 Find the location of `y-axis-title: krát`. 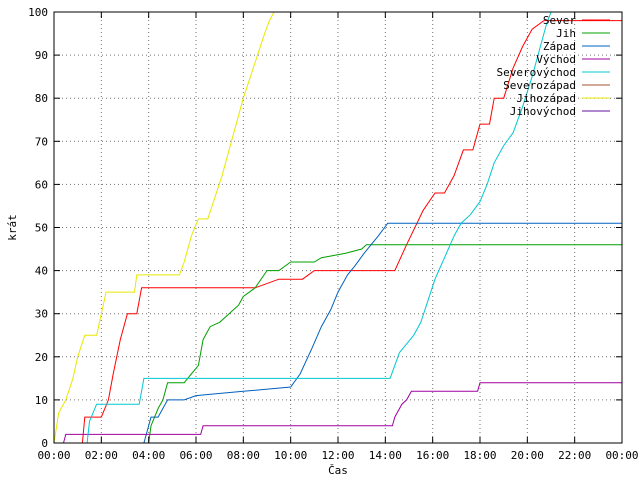

y-axis-title: krát is located at coordinates (12, 227).